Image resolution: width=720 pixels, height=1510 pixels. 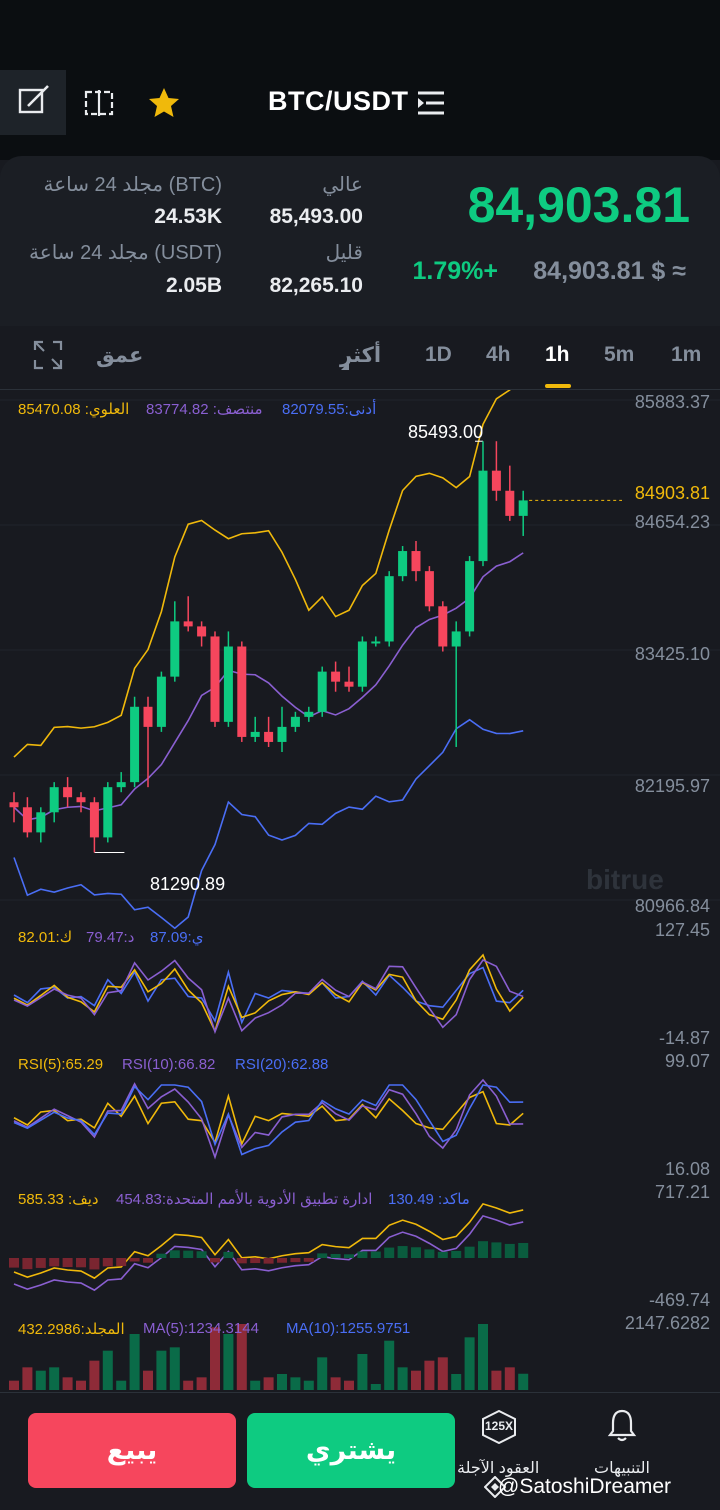 I want to click on alerts-button, so click(x=622, y=1428).